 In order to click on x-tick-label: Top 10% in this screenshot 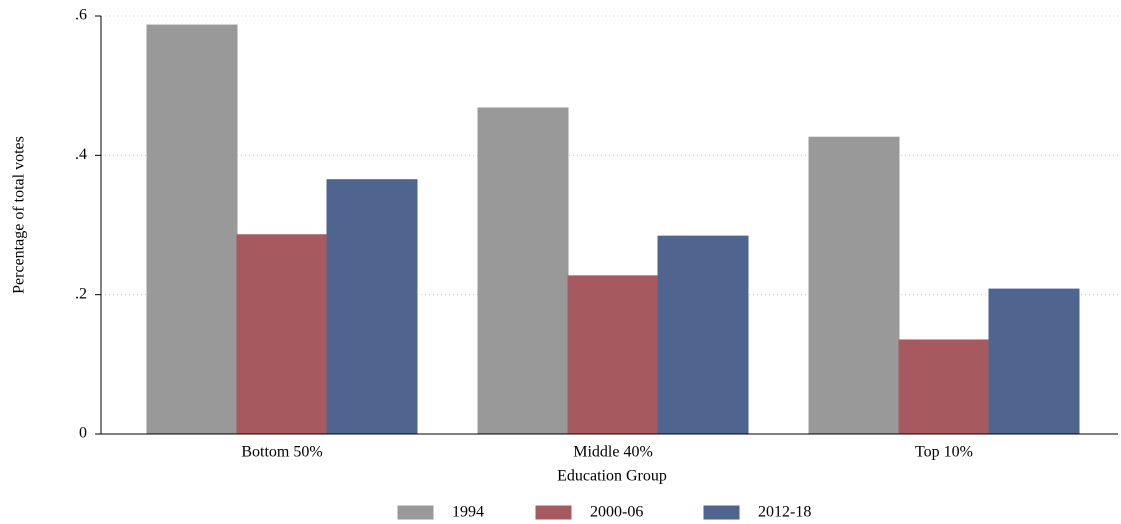, I will do `click(944, 452)`.